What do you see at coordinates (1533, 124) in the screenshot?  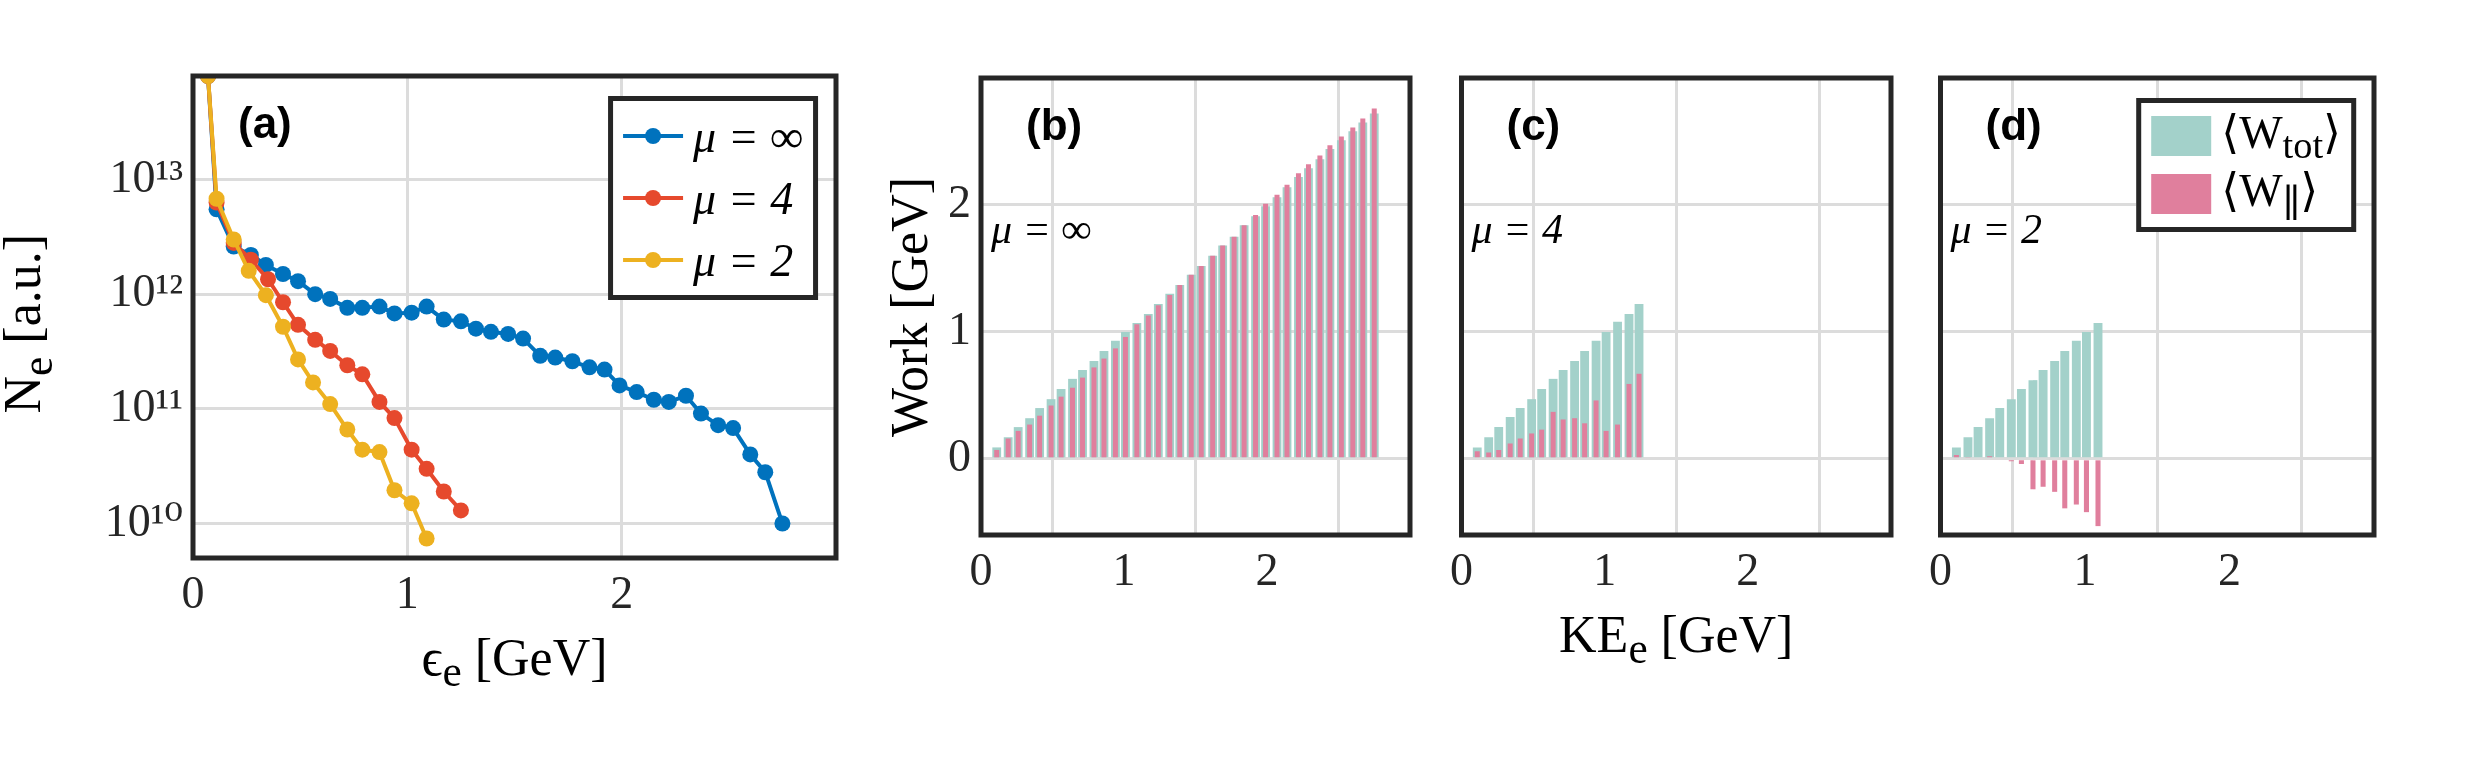 I see `annotation: (c)` at bounding box center [1533, 124].